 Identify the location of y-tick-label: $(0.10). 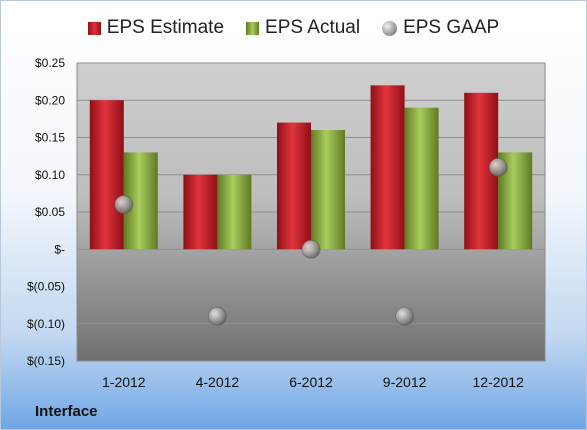
(46, 324).